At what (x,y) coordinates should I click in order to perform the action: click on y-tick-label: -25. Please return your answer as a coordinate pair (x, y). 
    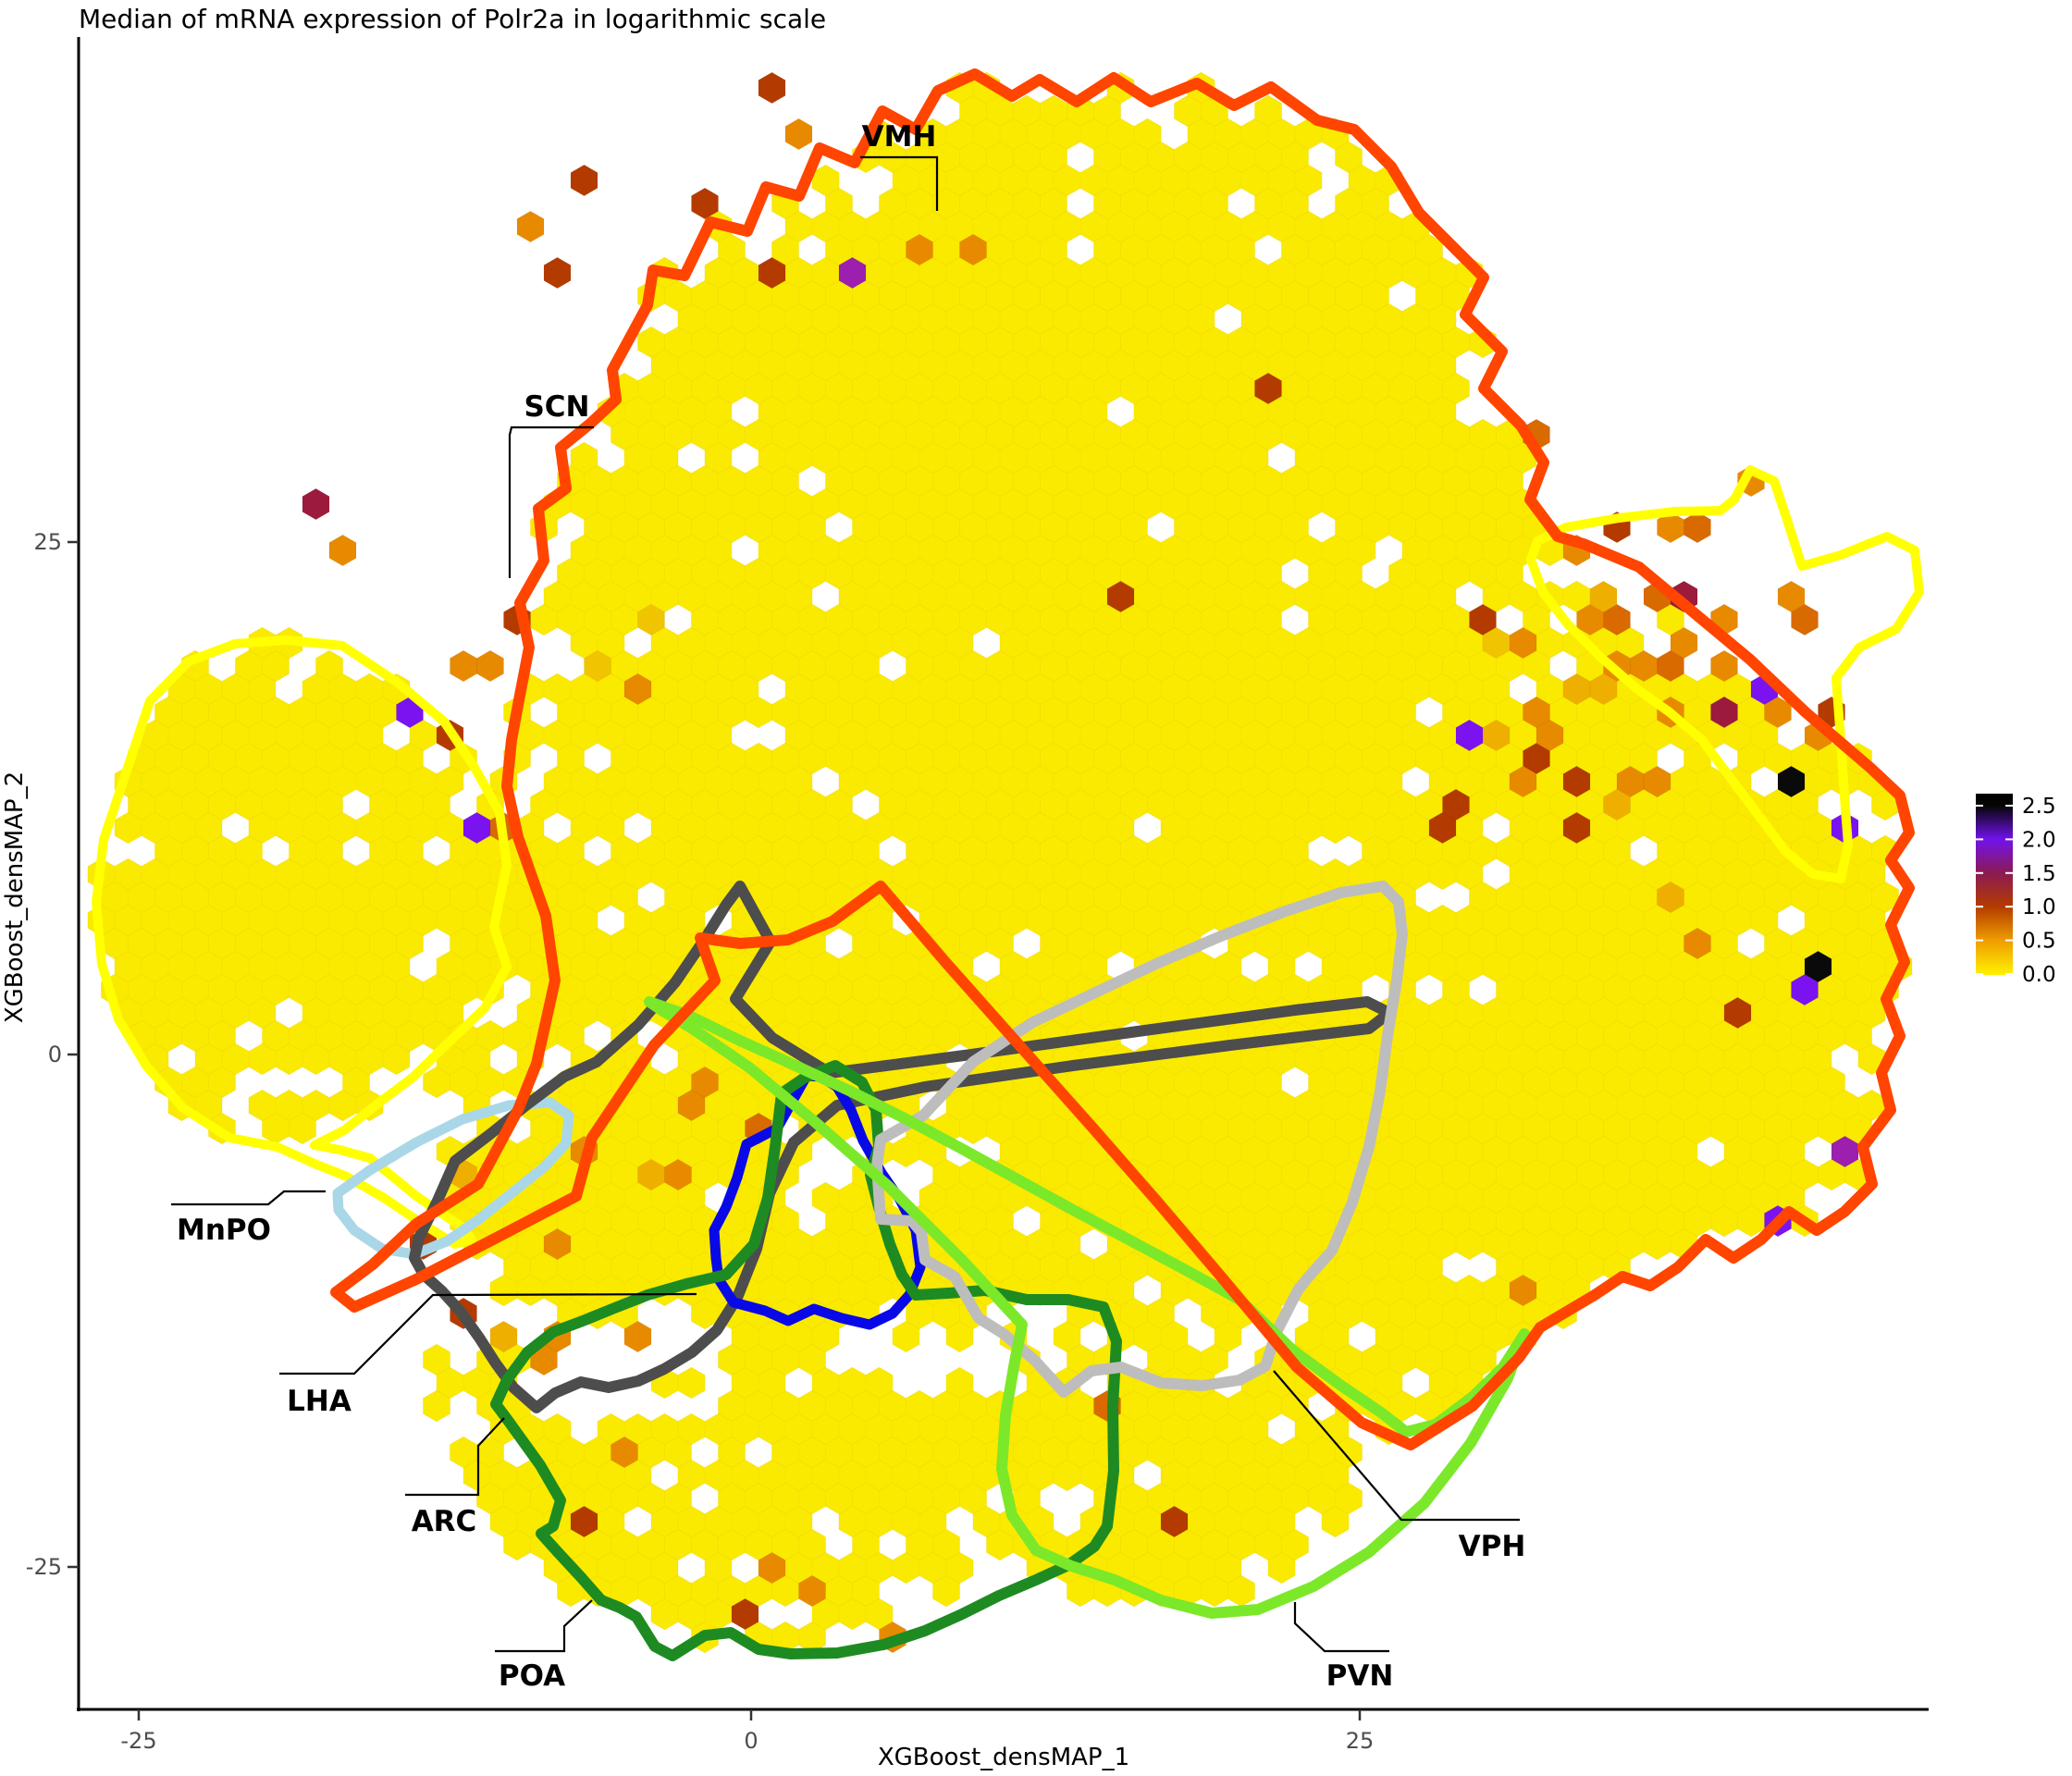
    Looking at the image, I should click on (44, 1567).